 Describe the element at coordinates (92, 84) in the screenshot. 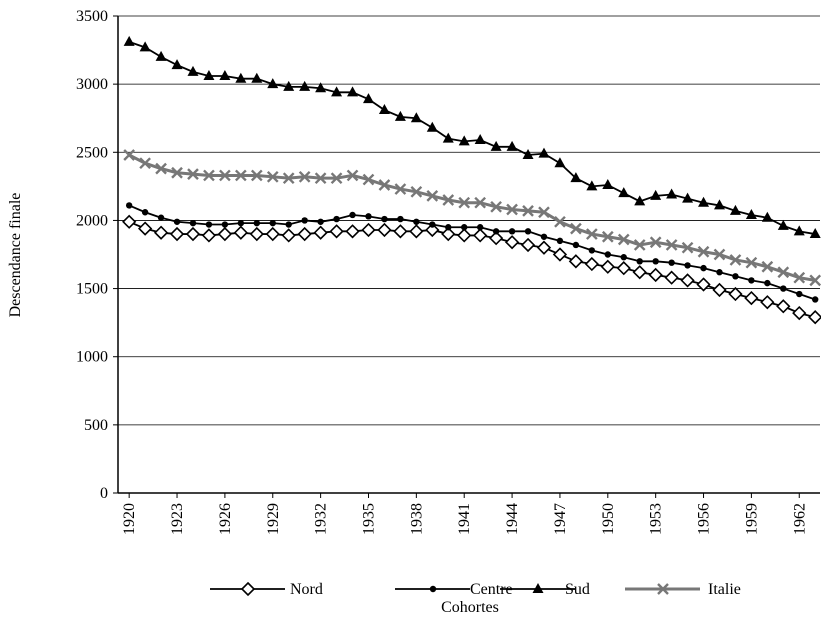

I see `y-tick-label: 3000` at that location.